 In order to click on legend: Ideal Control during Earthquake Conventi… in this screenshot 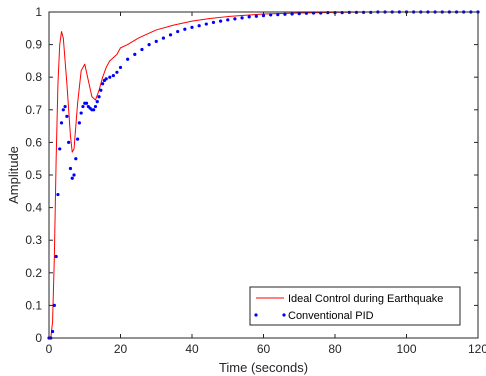, I will do `click(355, 306)`.